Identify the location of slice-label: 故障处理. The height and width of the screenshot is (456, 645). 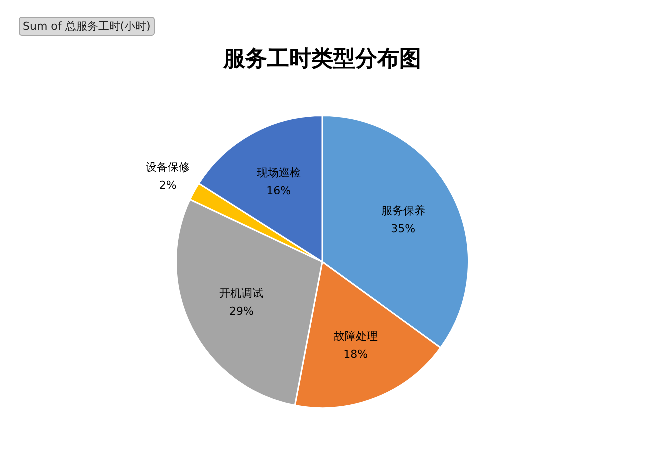
(356, 337).